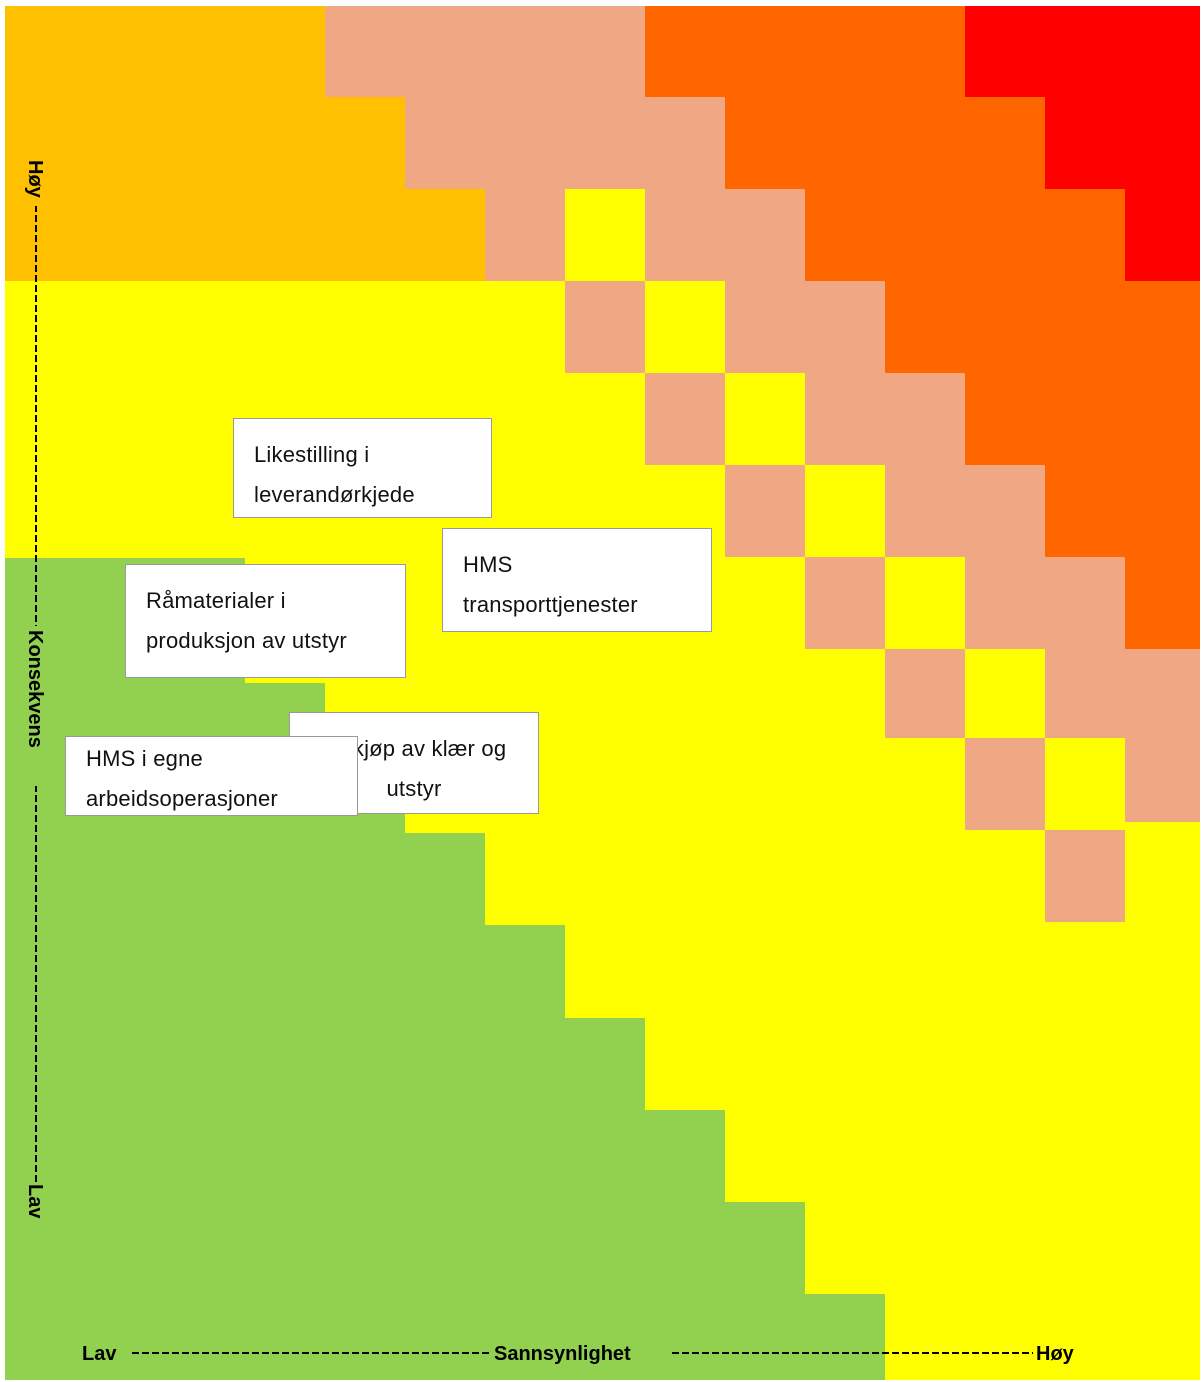  I want to click on y-axis-low-label: Lav, so click(35, 1201).